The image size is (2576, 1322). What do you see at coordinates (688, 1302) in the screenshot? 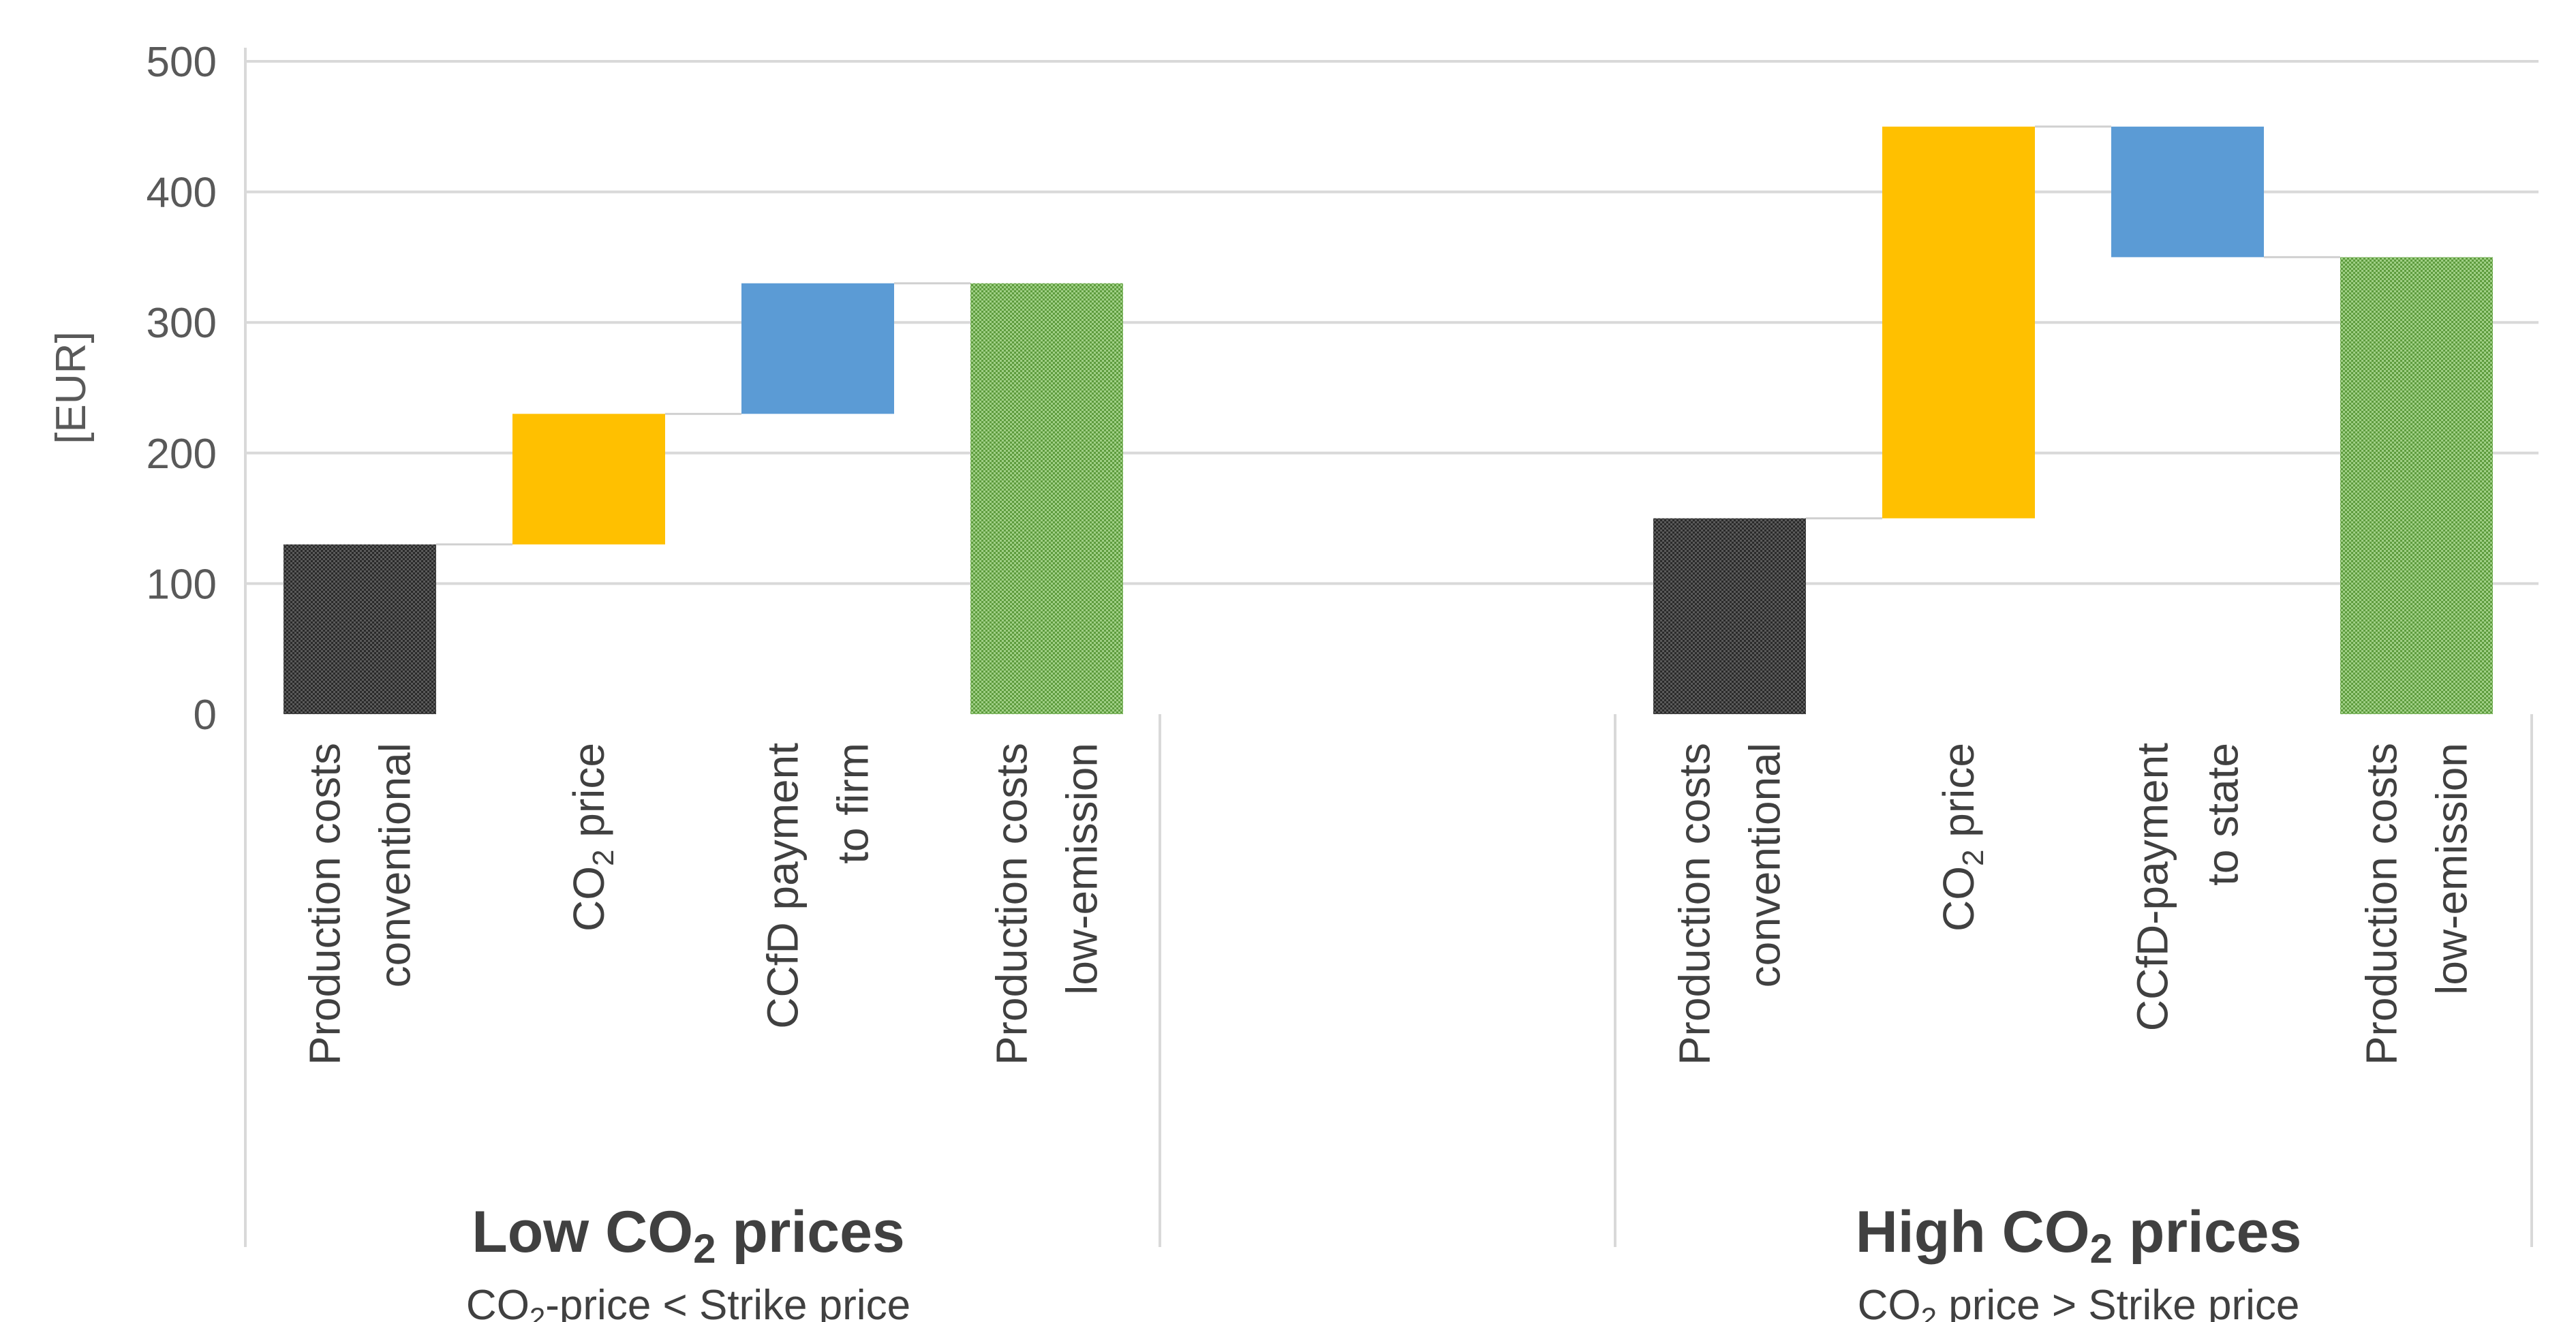
I see `group-subtitle: CO2-price < Strike price` at bounding box center [688, 1302].